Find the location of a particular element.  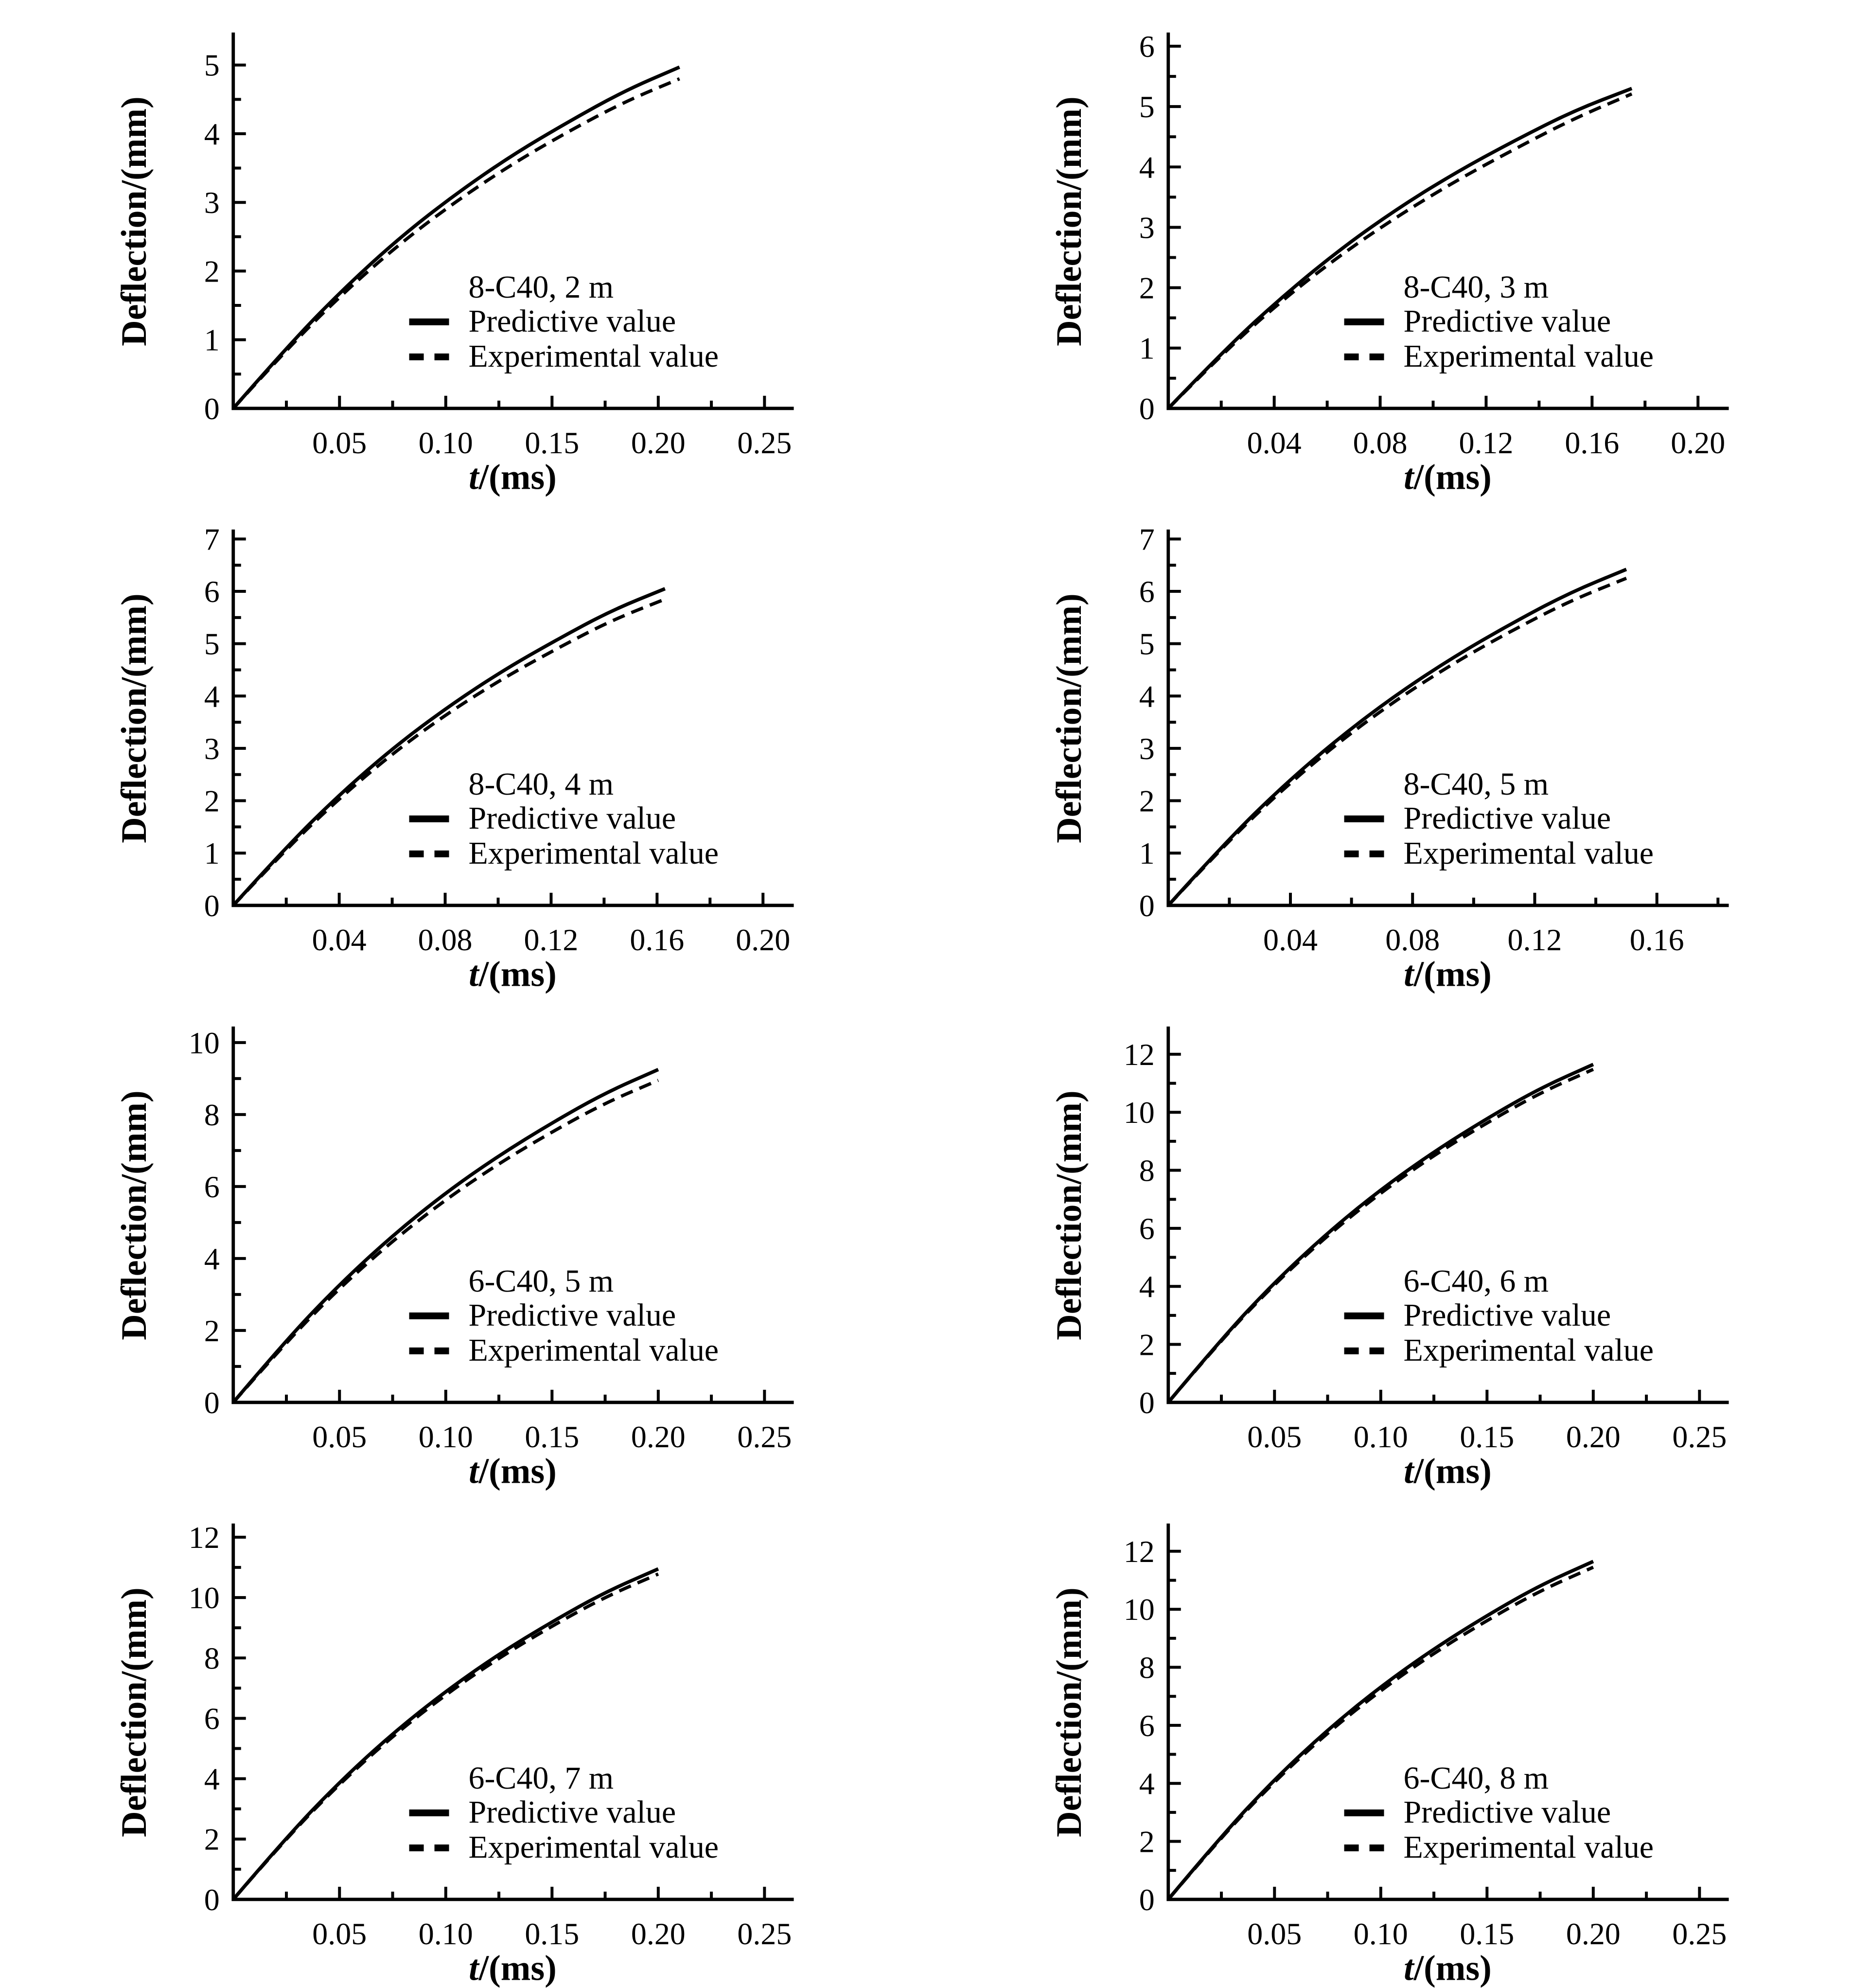

axes-lines is located at coordinates (1447, 718).